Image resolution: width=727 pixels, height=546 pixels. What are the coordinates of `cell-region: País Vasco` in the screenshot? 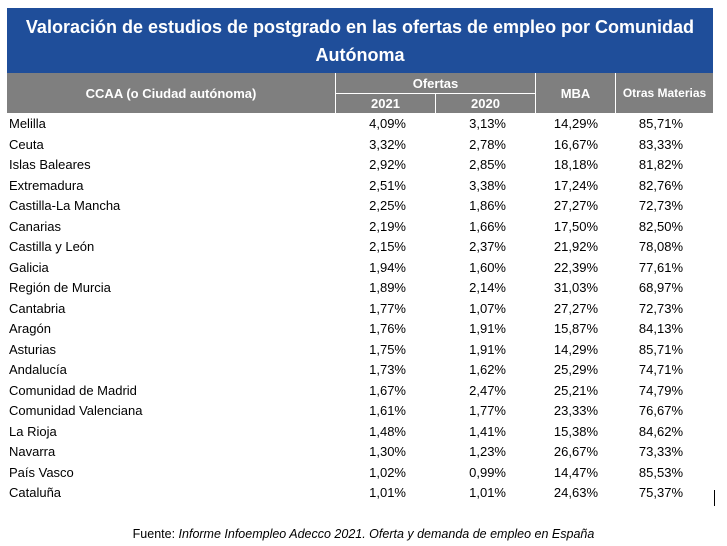 It's located at (41, 472).